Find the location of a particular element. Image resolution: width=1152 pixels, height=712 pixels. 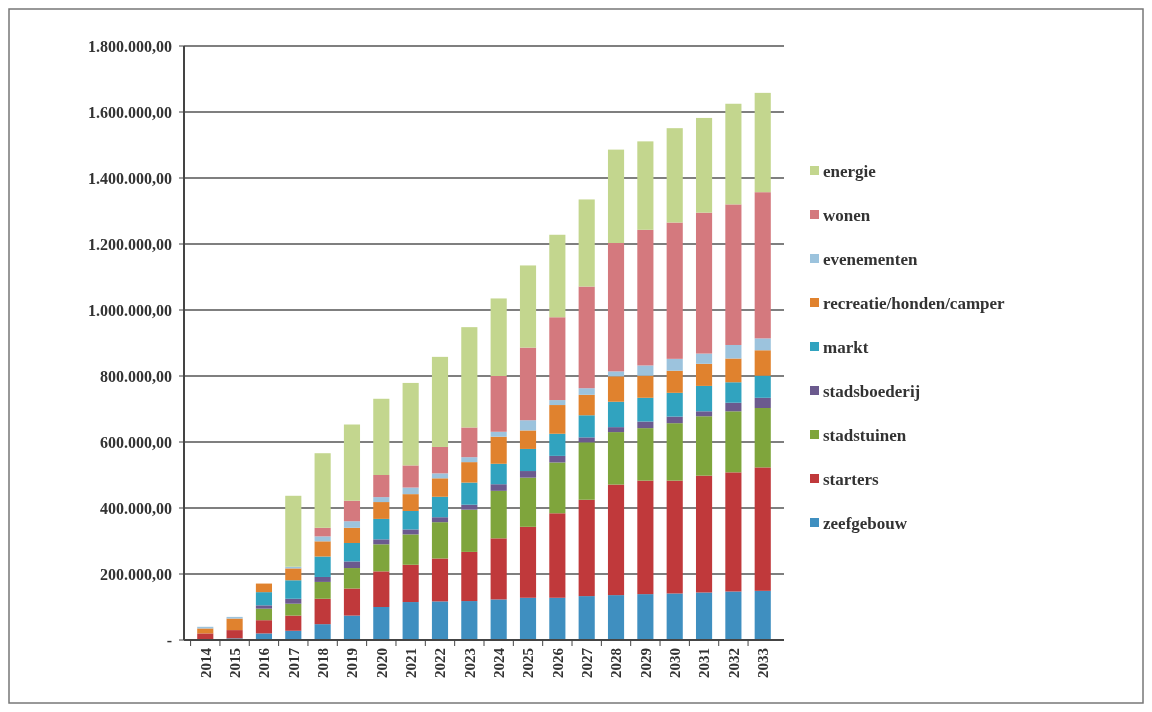

y-tick-label: 600.000,00 is located at coordinates (136, 442).